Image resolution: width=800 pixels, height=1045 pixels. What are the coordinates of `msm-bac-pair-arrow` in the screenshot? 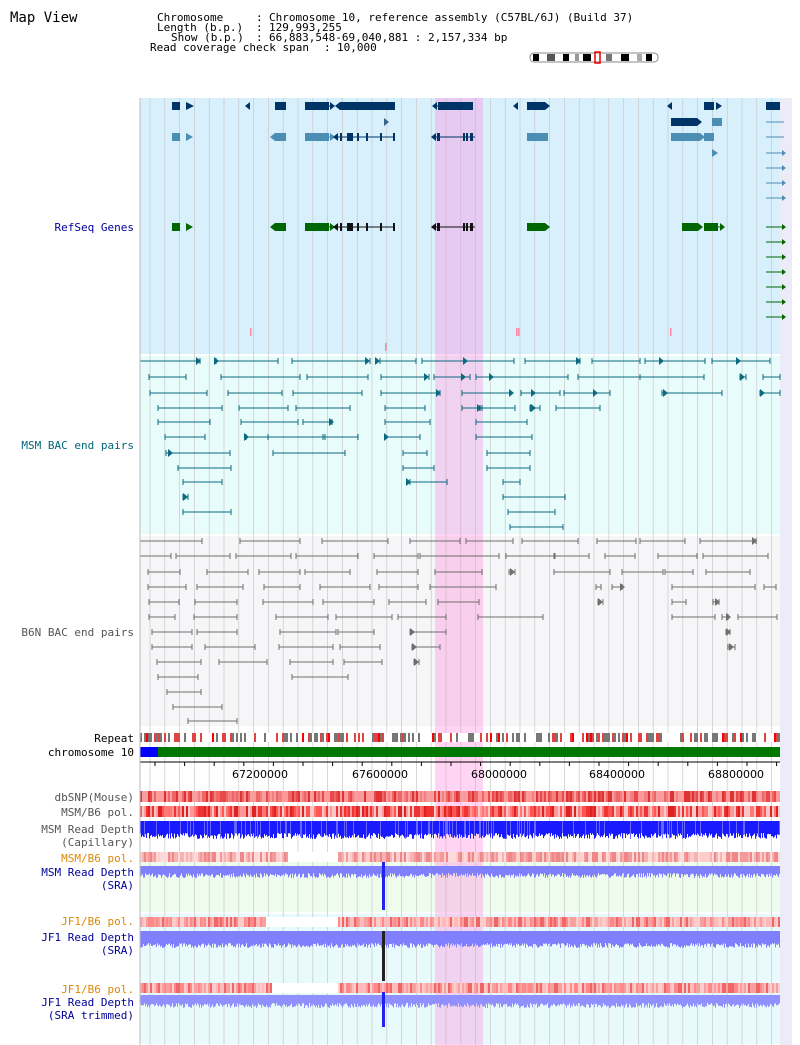 It's located at (170, 453).